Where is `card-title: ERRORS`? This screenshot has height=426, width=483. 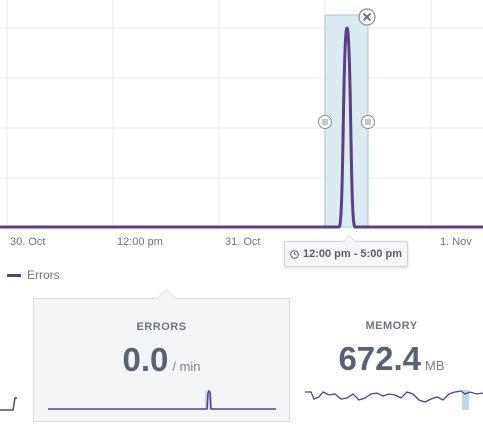
card-title: ERRORS is located at coordinates (161, 327).